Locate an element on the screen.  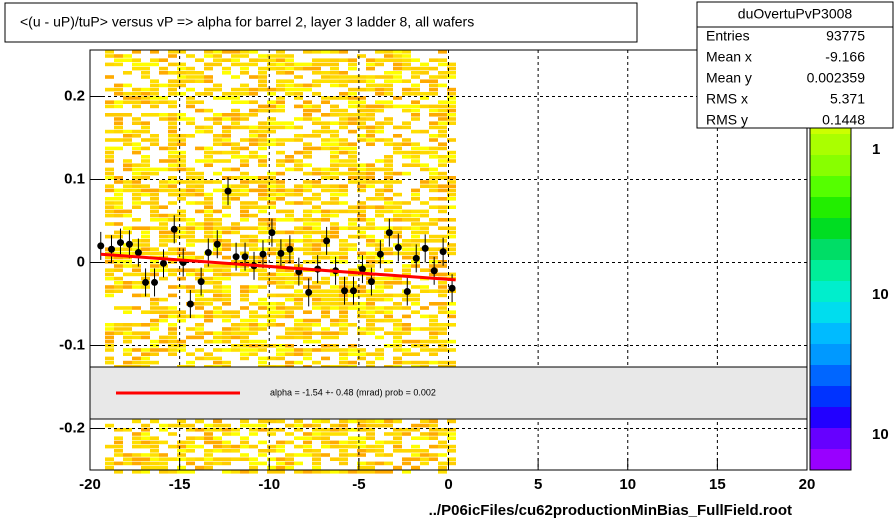
x-tick-label: 10 is located at coordinates (627, 484).